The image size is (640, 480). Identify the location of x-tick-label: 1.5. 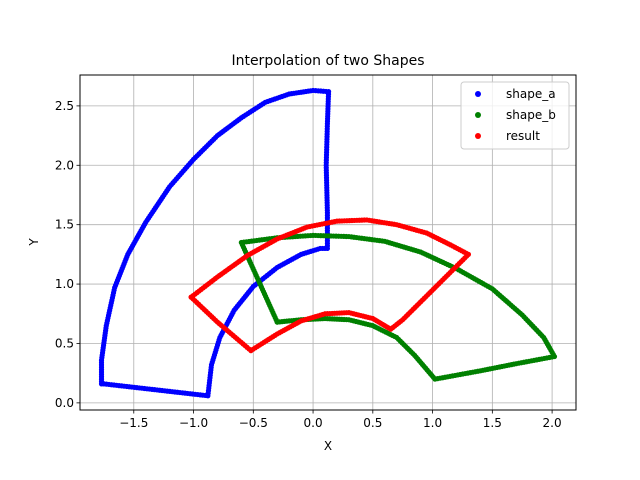
(492, 423).